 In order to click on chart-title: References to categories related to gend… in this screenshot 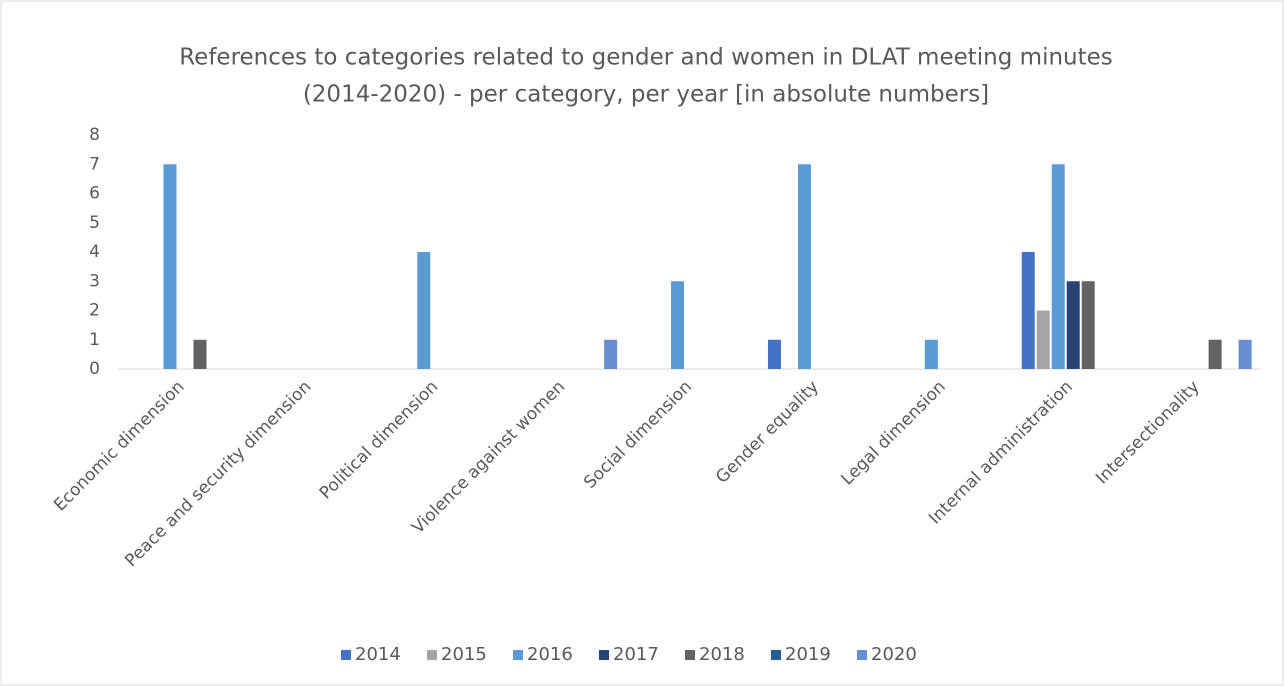, I will do `click(646, 58)`.